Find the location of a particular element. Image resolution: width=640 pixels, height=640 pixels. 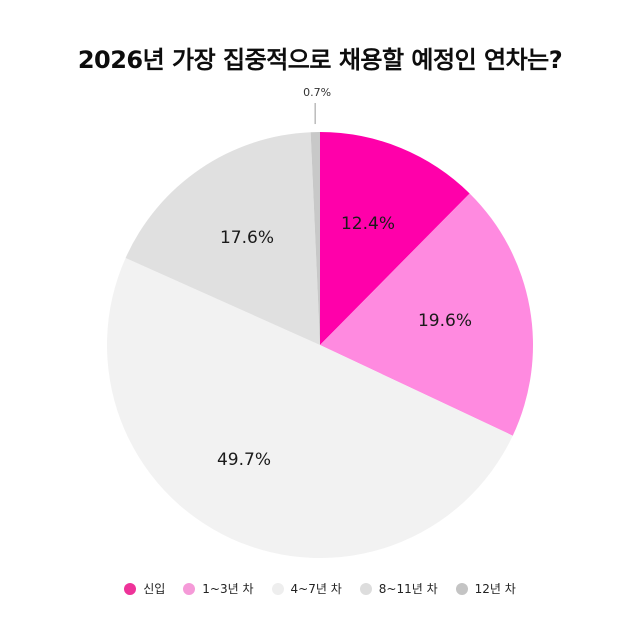

chart-title: 2026년 가장 집중적으로 채용할 예정인 연차는? is located at coordinates (320, 60).